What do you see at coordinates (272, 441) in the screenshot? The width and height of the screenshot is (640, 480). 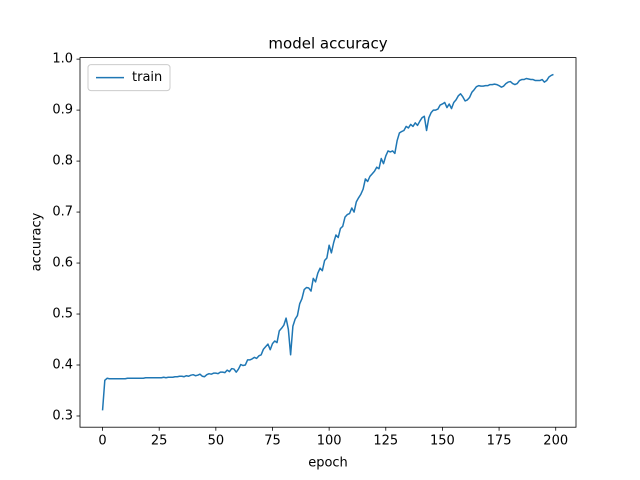 I see `x-tick-label: 75` at bounding box center [272, 441].